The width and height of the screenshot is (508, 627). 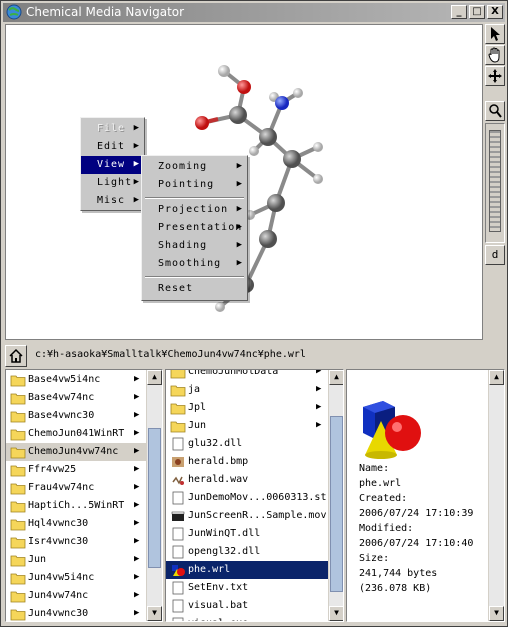 What do you see at coordinates (247, 375) in the screenshot?
I see `file-list-item: ChemoJunMolData ▶` at bounding box center [247, 375].